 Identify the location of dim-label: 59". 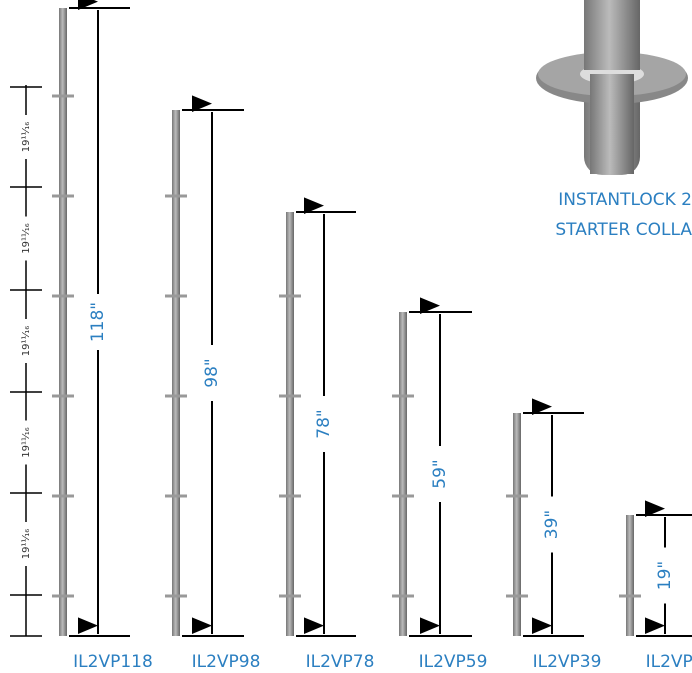
(440, 473).